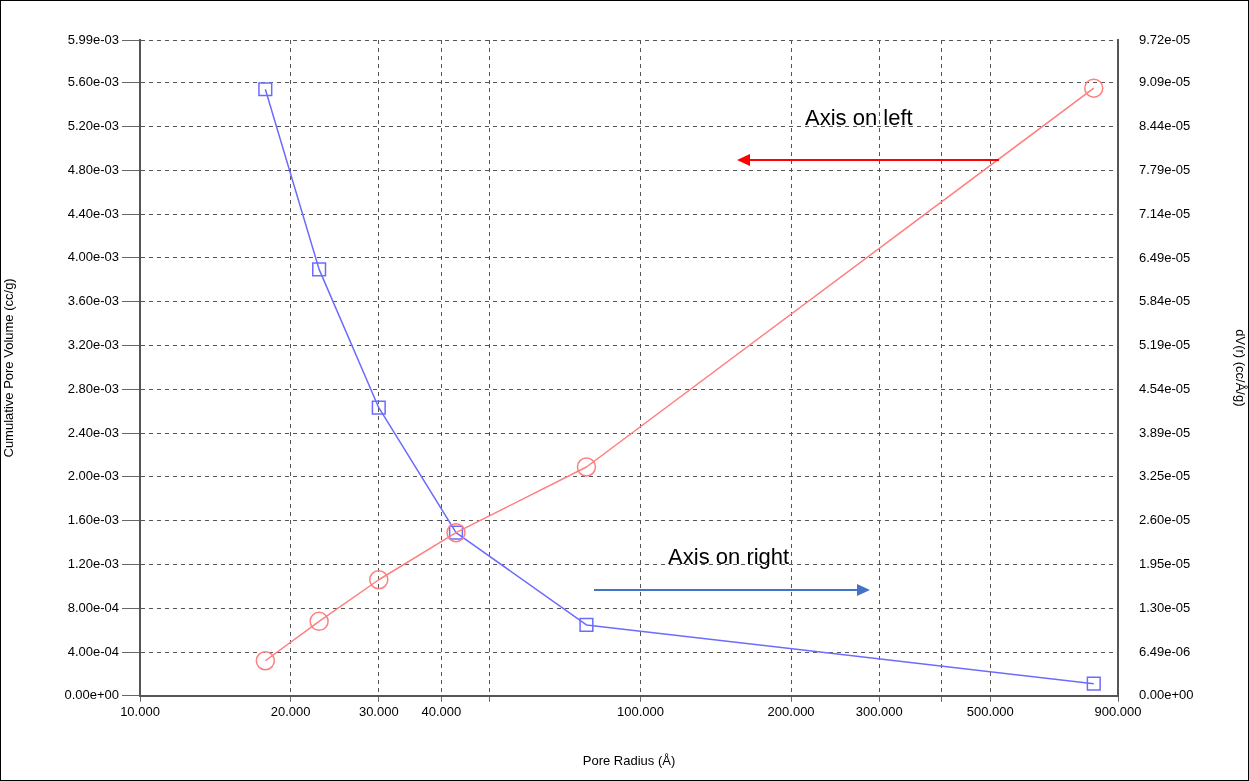  Describe the element at coordinates (1165, 213) in the screenshot. I see `y2-tick-label: 7.14e-05` at that location.